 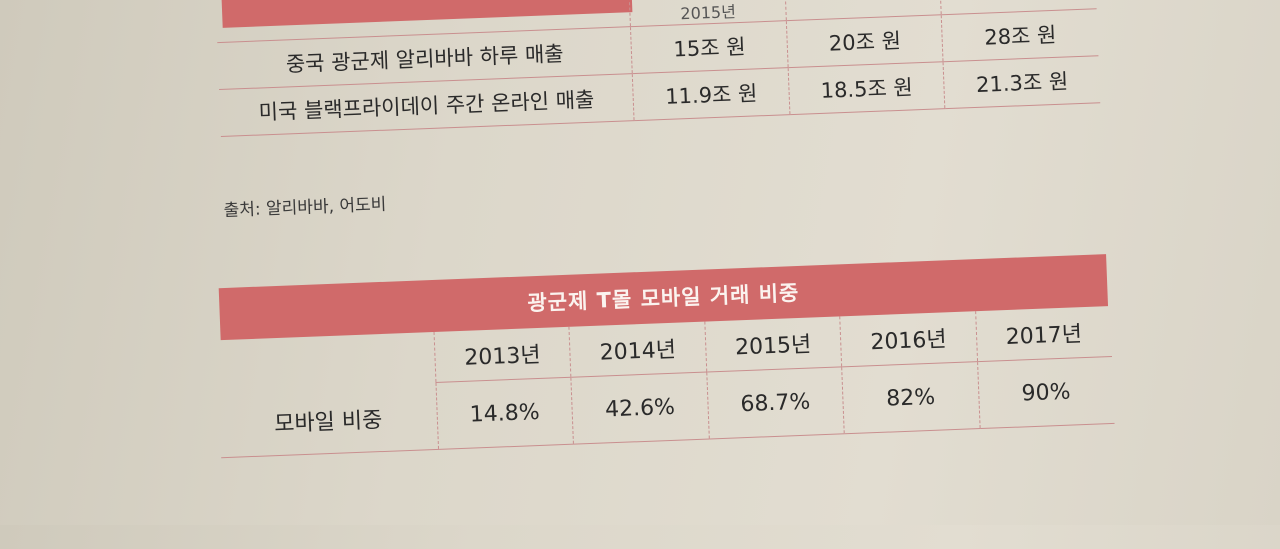 What do you see at coordinates (502, 354) in the screenshot?
I see `header-year-cell: 2013년` at bounding box center [502, 354].